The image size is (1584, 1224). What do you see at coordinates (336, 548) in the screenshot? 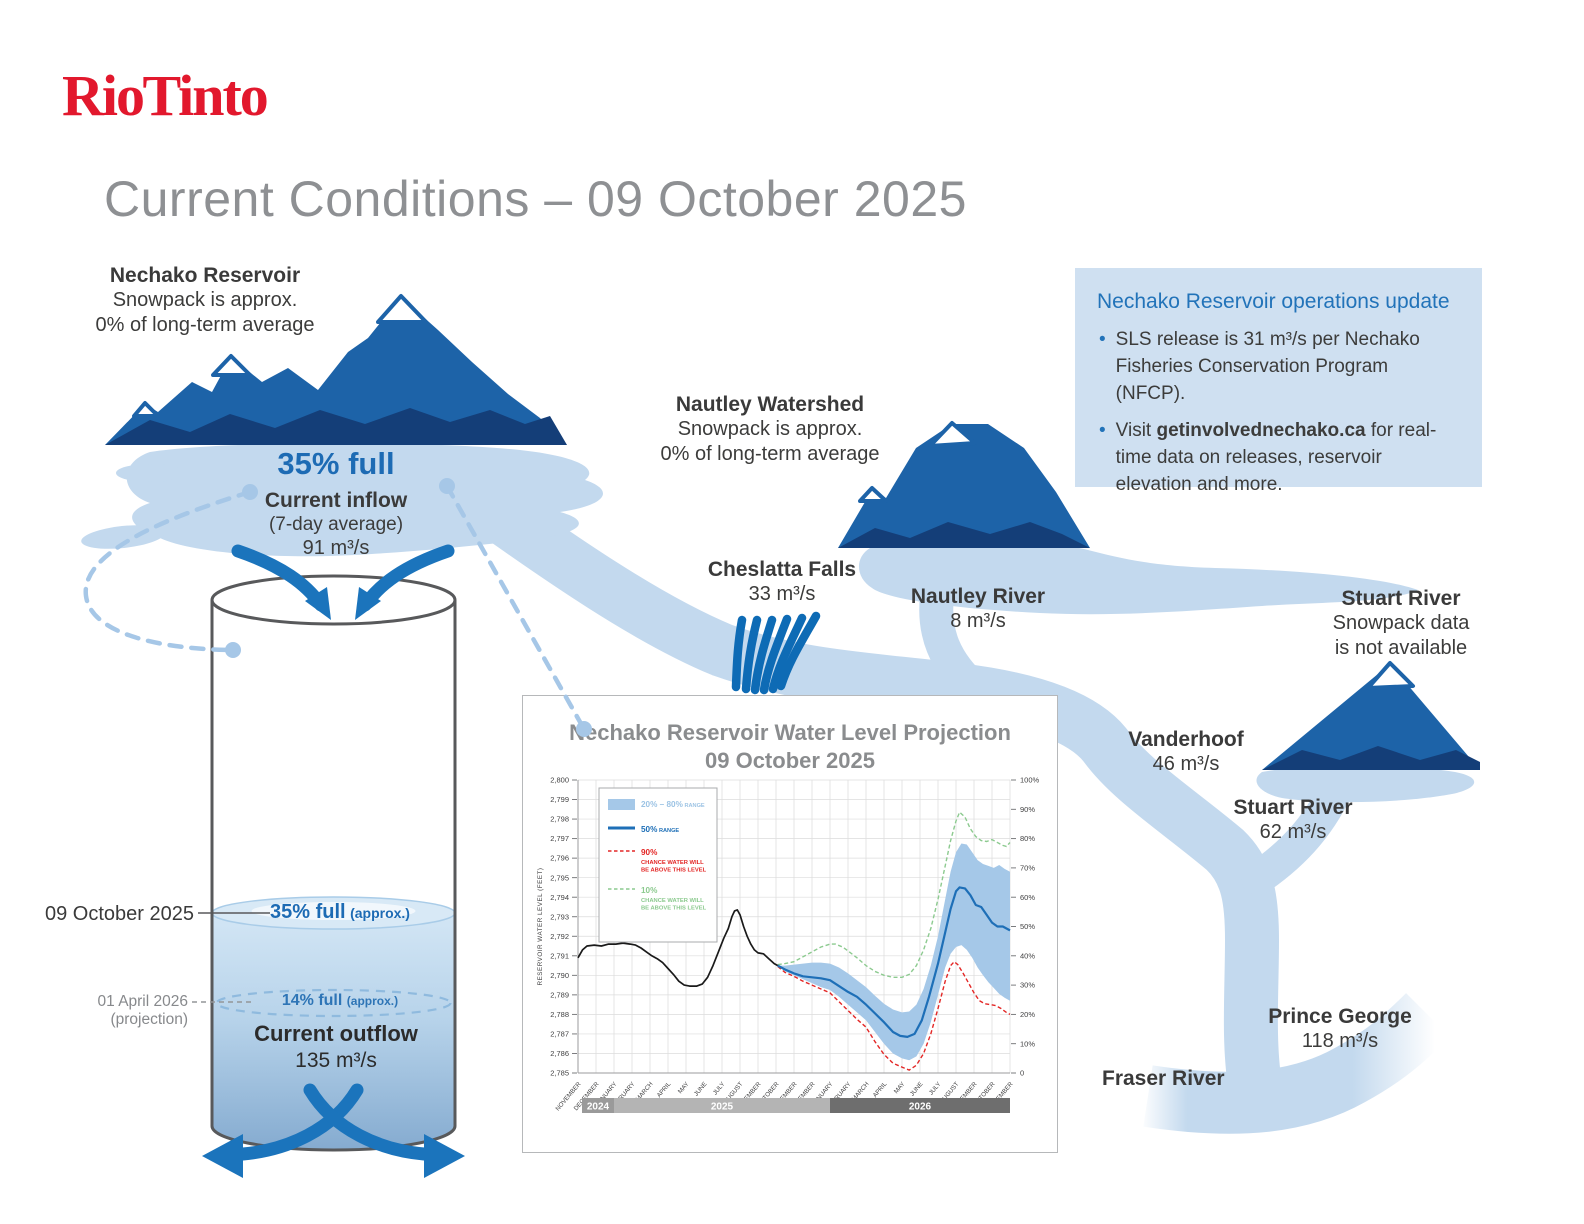
I see `inflow-value: 91 m³/s` at bounding box center [336, 548].